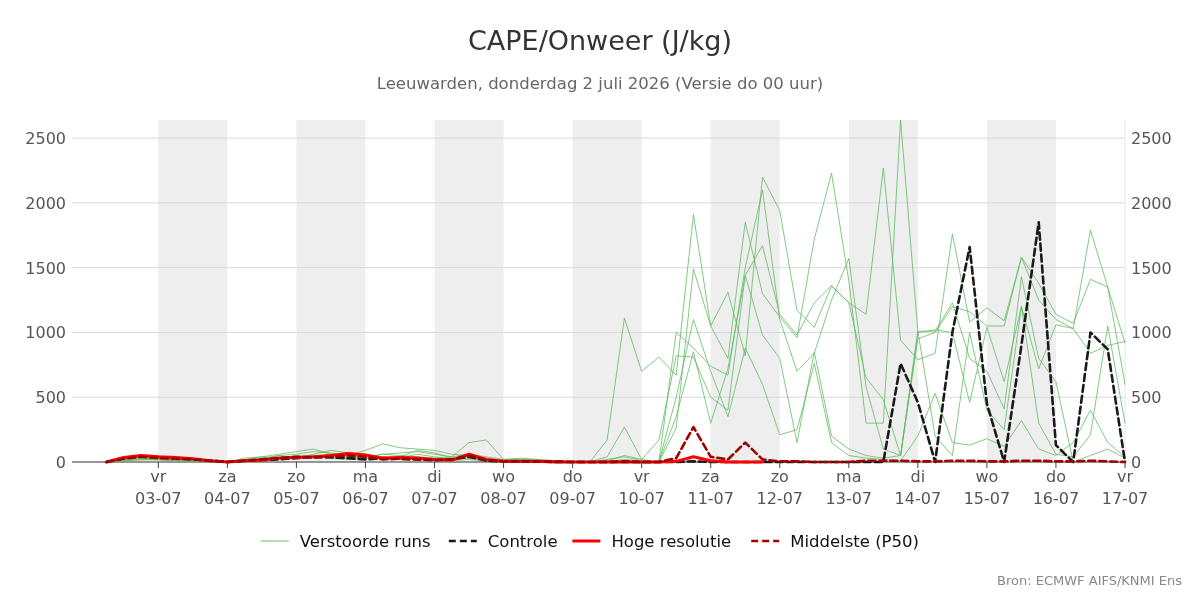 This screenshot has height=600, width=1200. What do you see at coordinates (1056, 487) in the screenshot?
I see `x-tick-label: do 16-07` at bounding box center [1056, 487].